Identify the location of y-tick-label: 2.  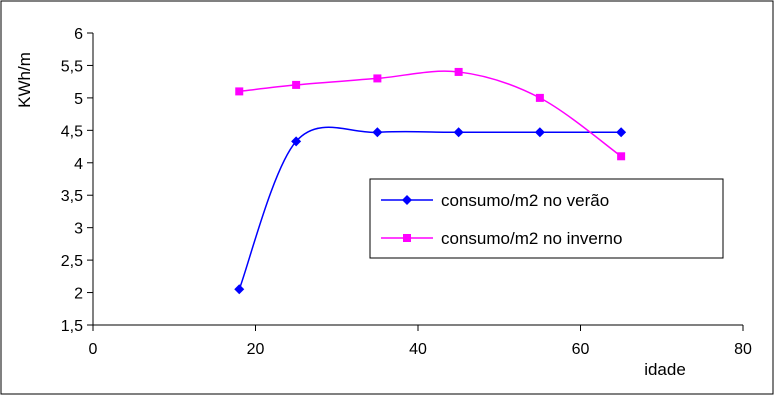
(78, 294).